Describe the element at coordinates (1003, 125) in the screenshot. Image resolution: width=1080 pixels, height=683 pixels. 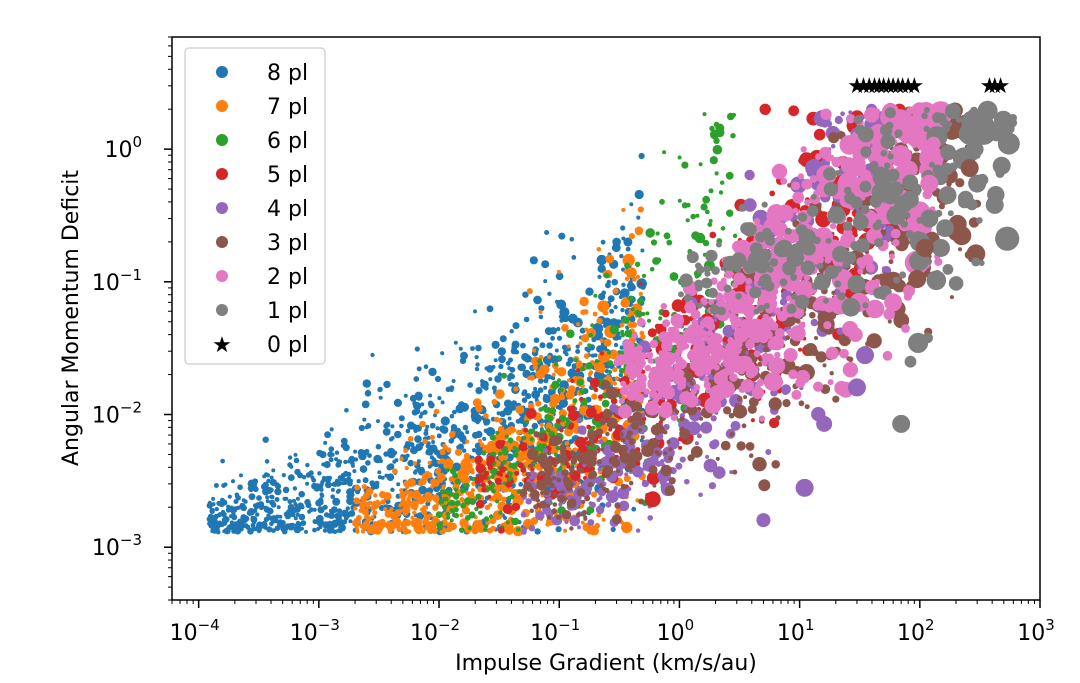
I see `point-1pl-large` at that location.